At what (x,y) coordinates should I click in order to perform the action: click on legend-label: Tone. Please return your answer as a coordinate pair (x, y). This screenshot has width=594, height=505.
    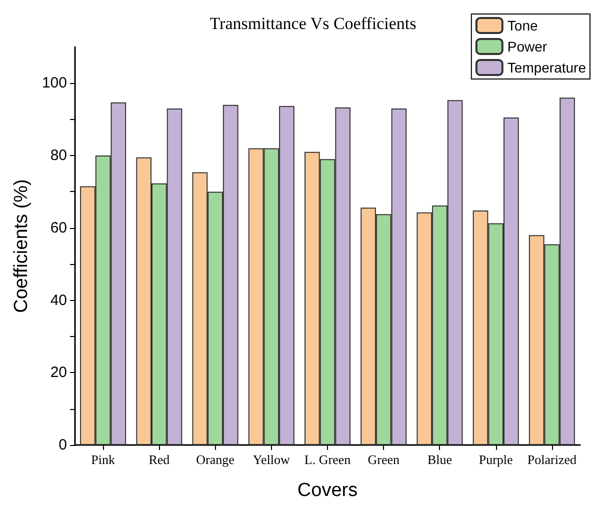
    Looking at the image, I should click on (522, 26).